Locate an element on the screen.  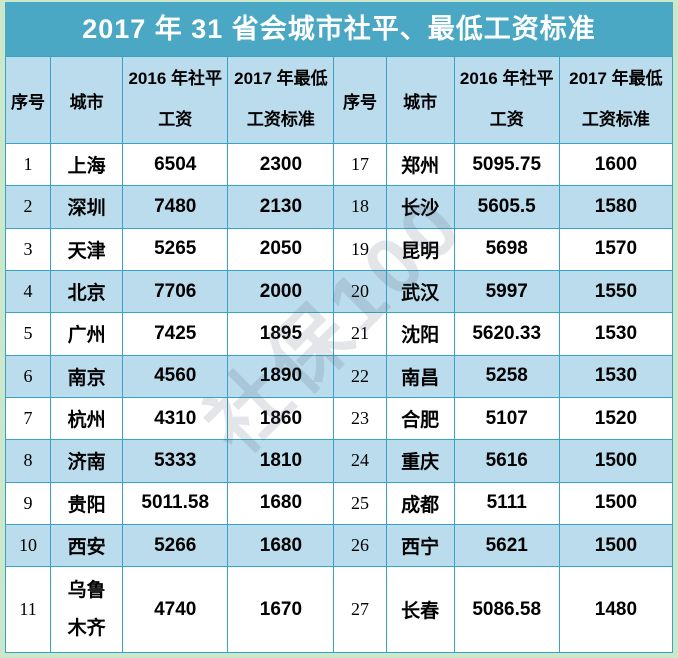
cell-seq: 26 is located at coordinates (360, 545).